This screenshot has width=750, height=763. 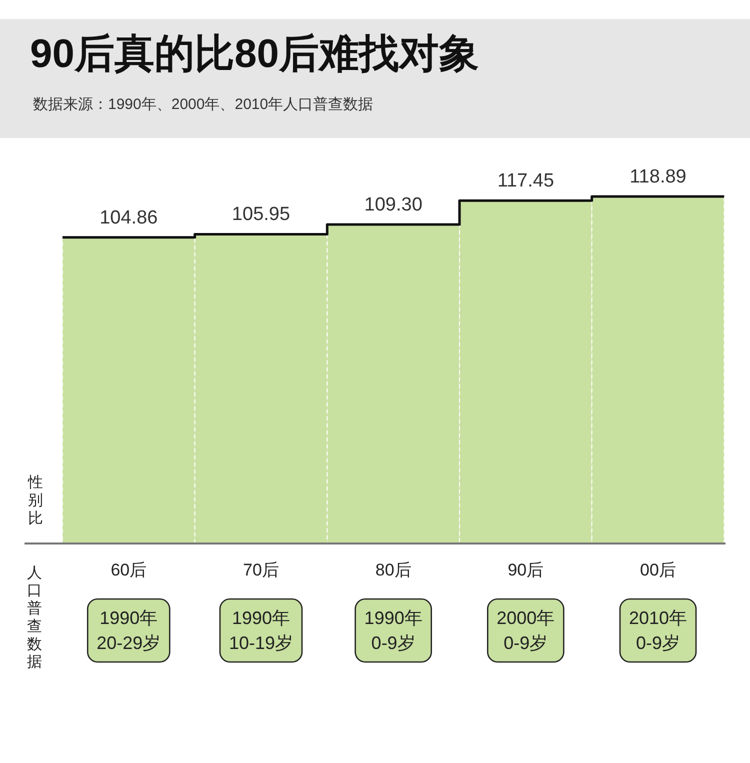 I want to click on x-tick-label: 80后, so click(x=393, y=570).